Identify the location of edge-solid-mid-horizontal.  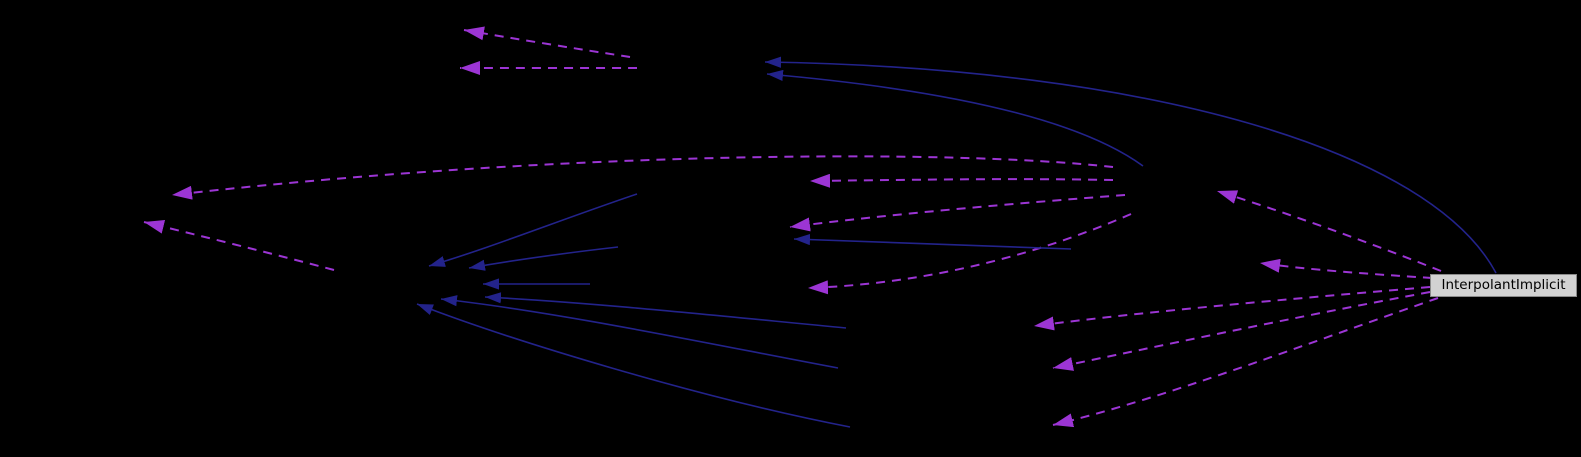
(932, 241).